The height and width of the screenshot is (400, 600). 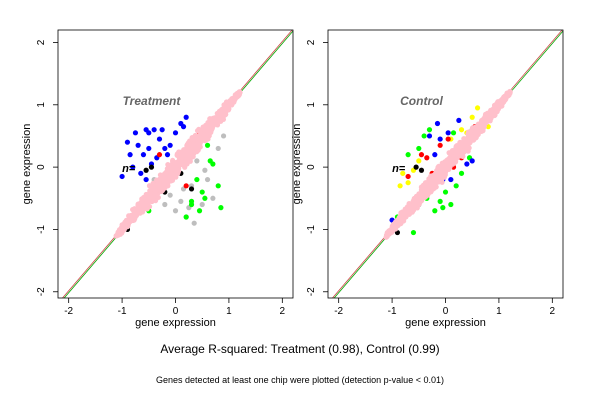 I want to click on panel-title: Treatment, so click(x=152, y=101).